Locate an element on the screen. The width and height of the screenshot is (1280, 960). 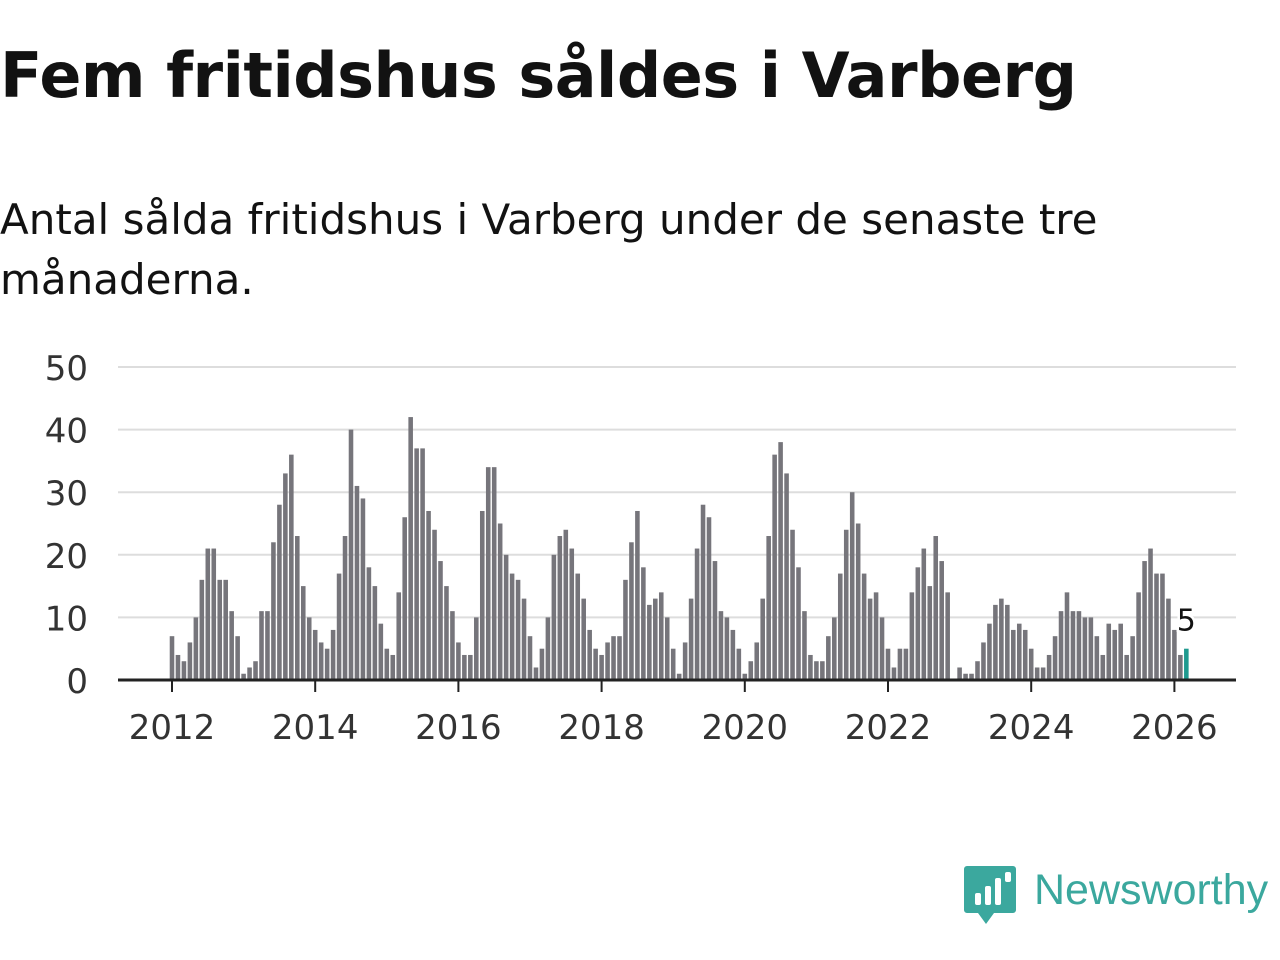
annotations: 5 is located at coordinates (1186, 621).